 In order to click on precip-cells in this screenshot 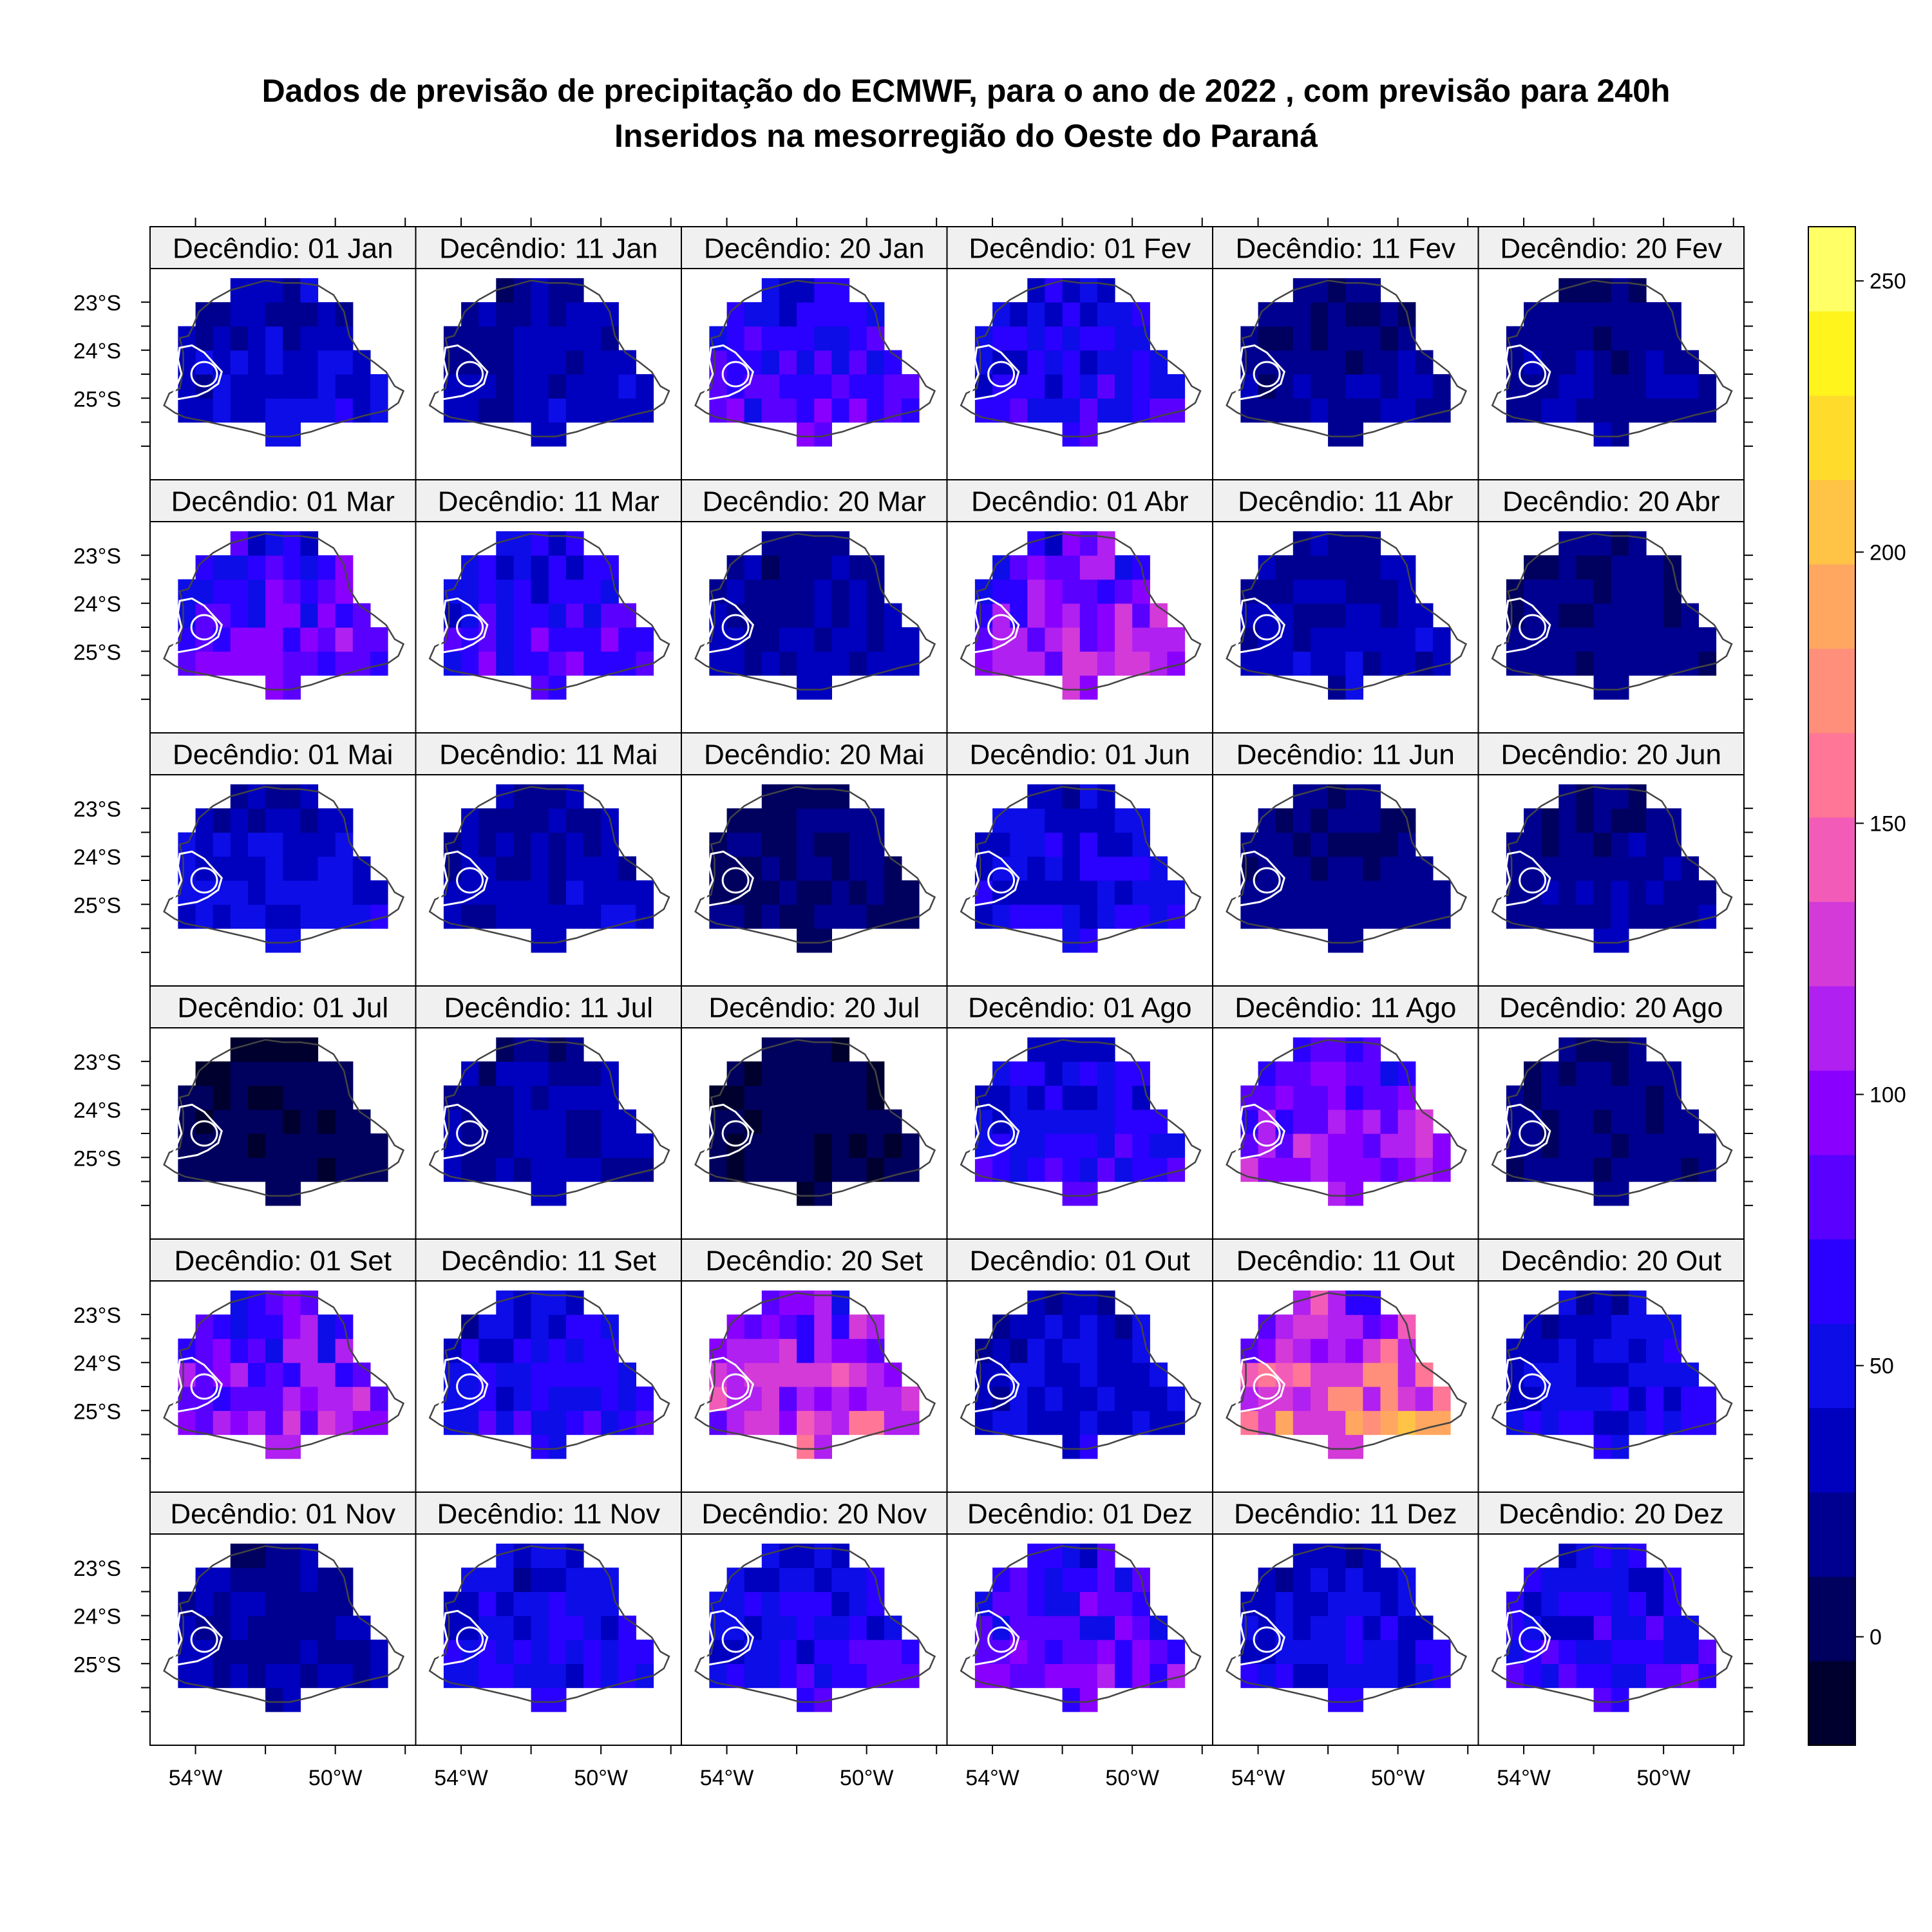, I will do `click(1611, 1122)`.